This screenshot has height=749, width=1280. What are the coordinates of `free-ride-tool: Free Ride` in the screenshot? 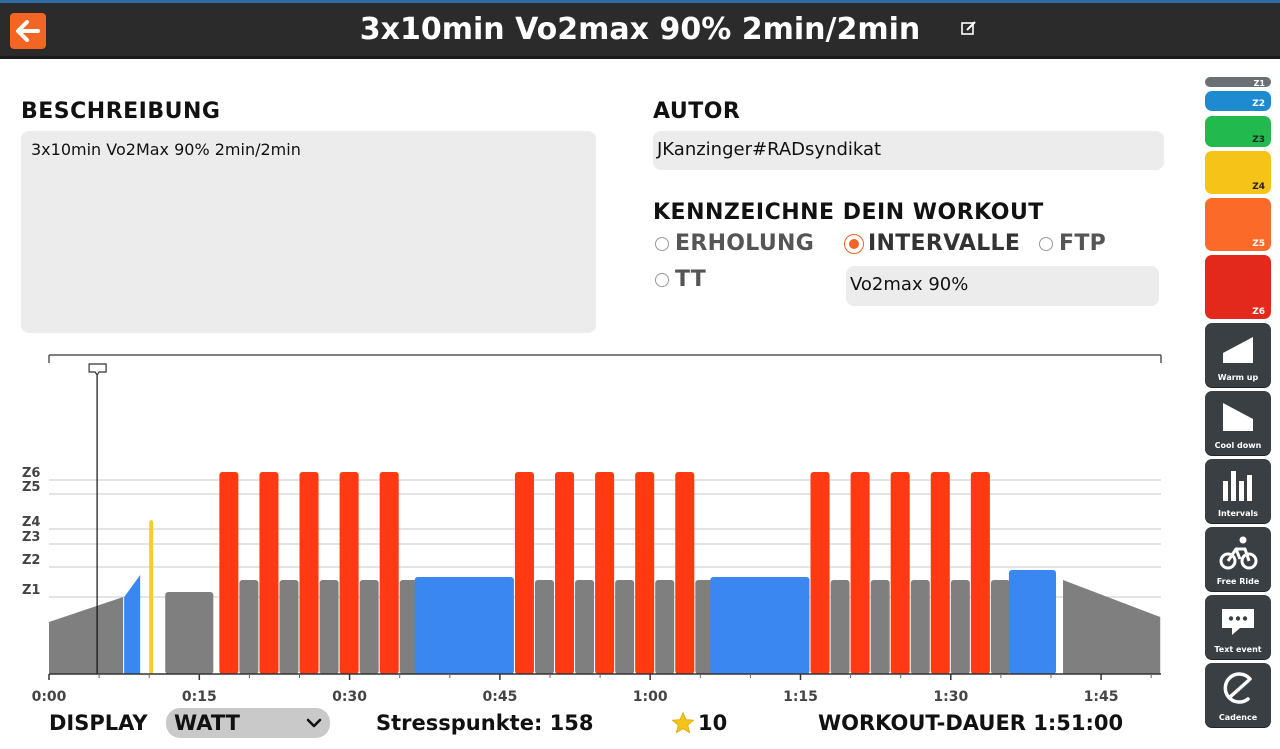 It's located at (1238, 559).